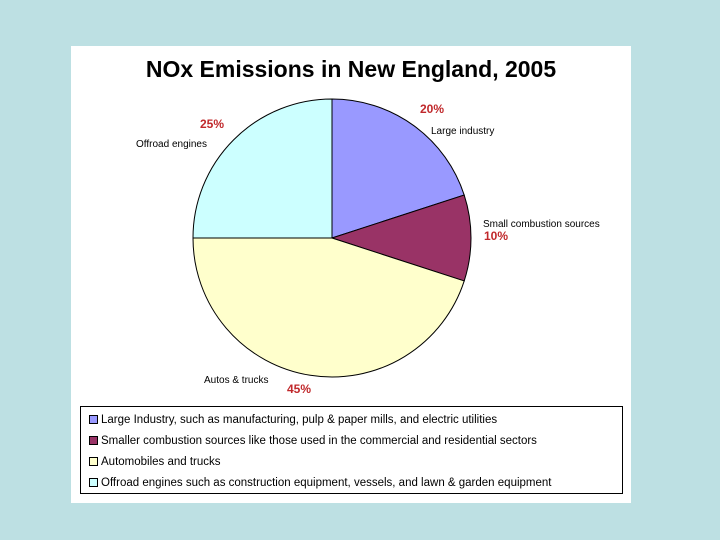 The image size is (720, 540). I want to click on pie-category-label-large-industry: Large industry, so click(462, 131).